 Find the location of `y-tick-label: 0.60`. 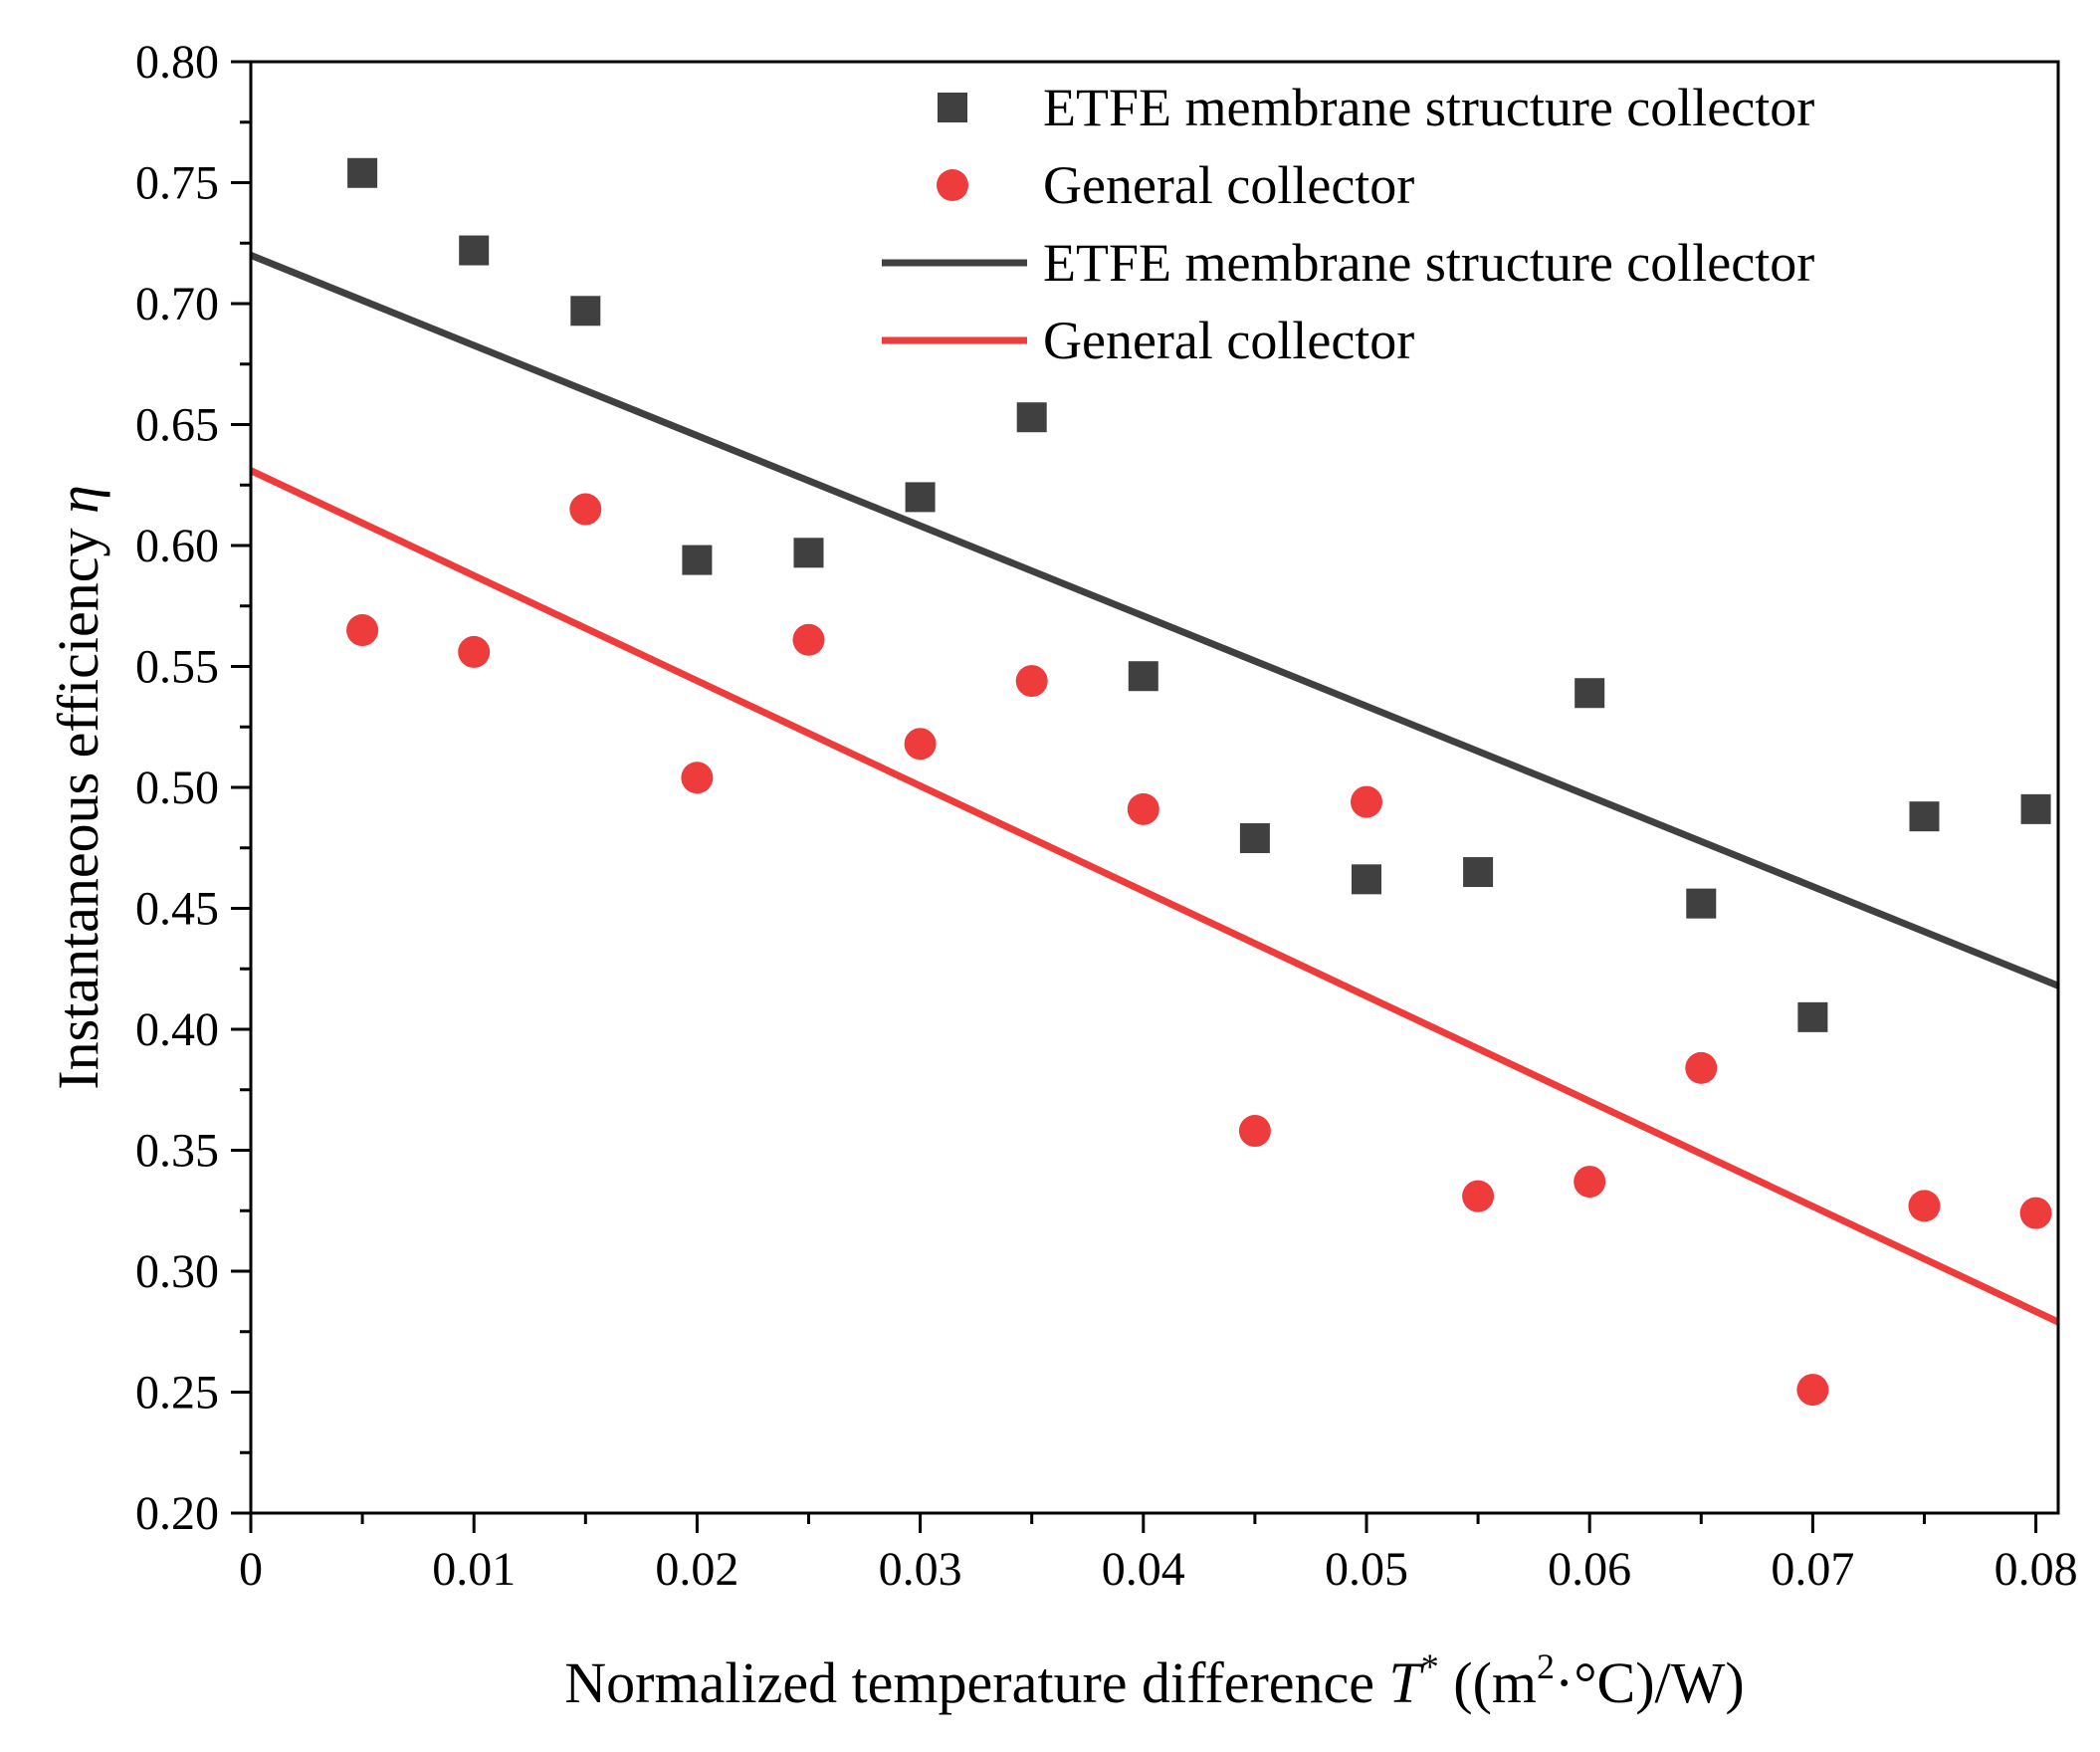

y-tick-label: 0.60 is located at coordinates (177, 546).